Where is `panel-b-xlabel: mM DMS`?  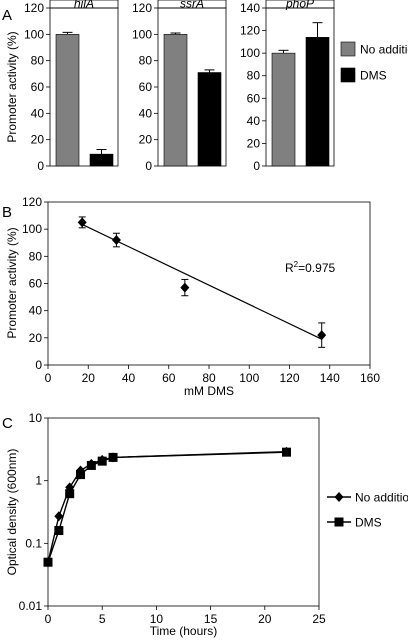
panel-b-xlabel: mM DMS is located at coordinates (209, 391).